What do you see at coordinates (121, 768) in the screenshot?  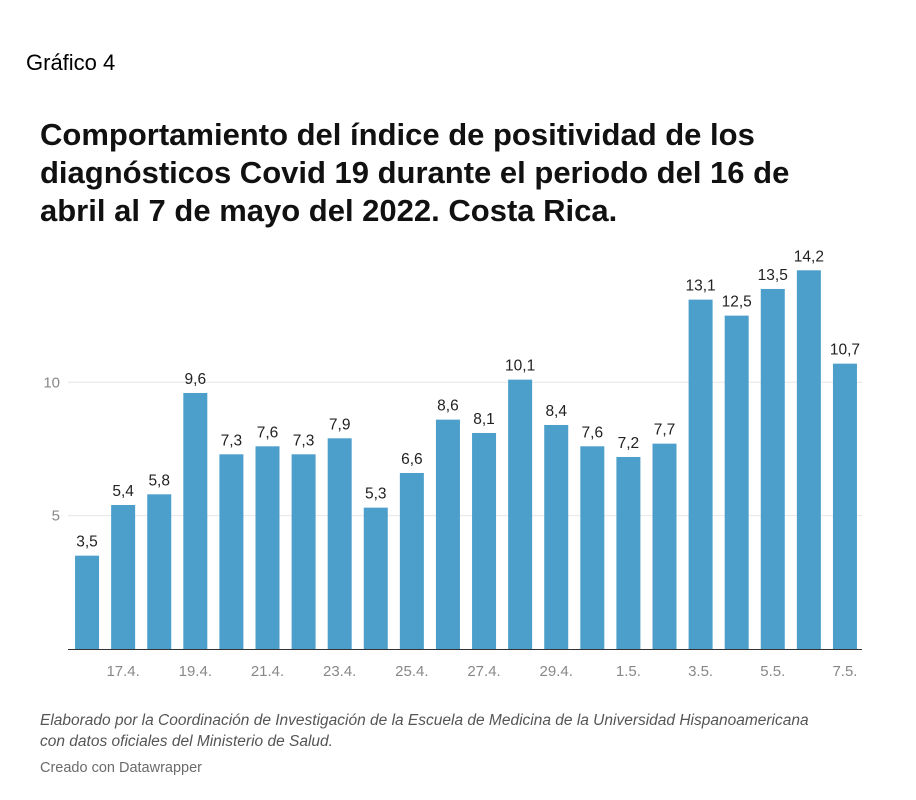 I see `byline: Creado con Datawrapper` at bounding box center [121, 768].